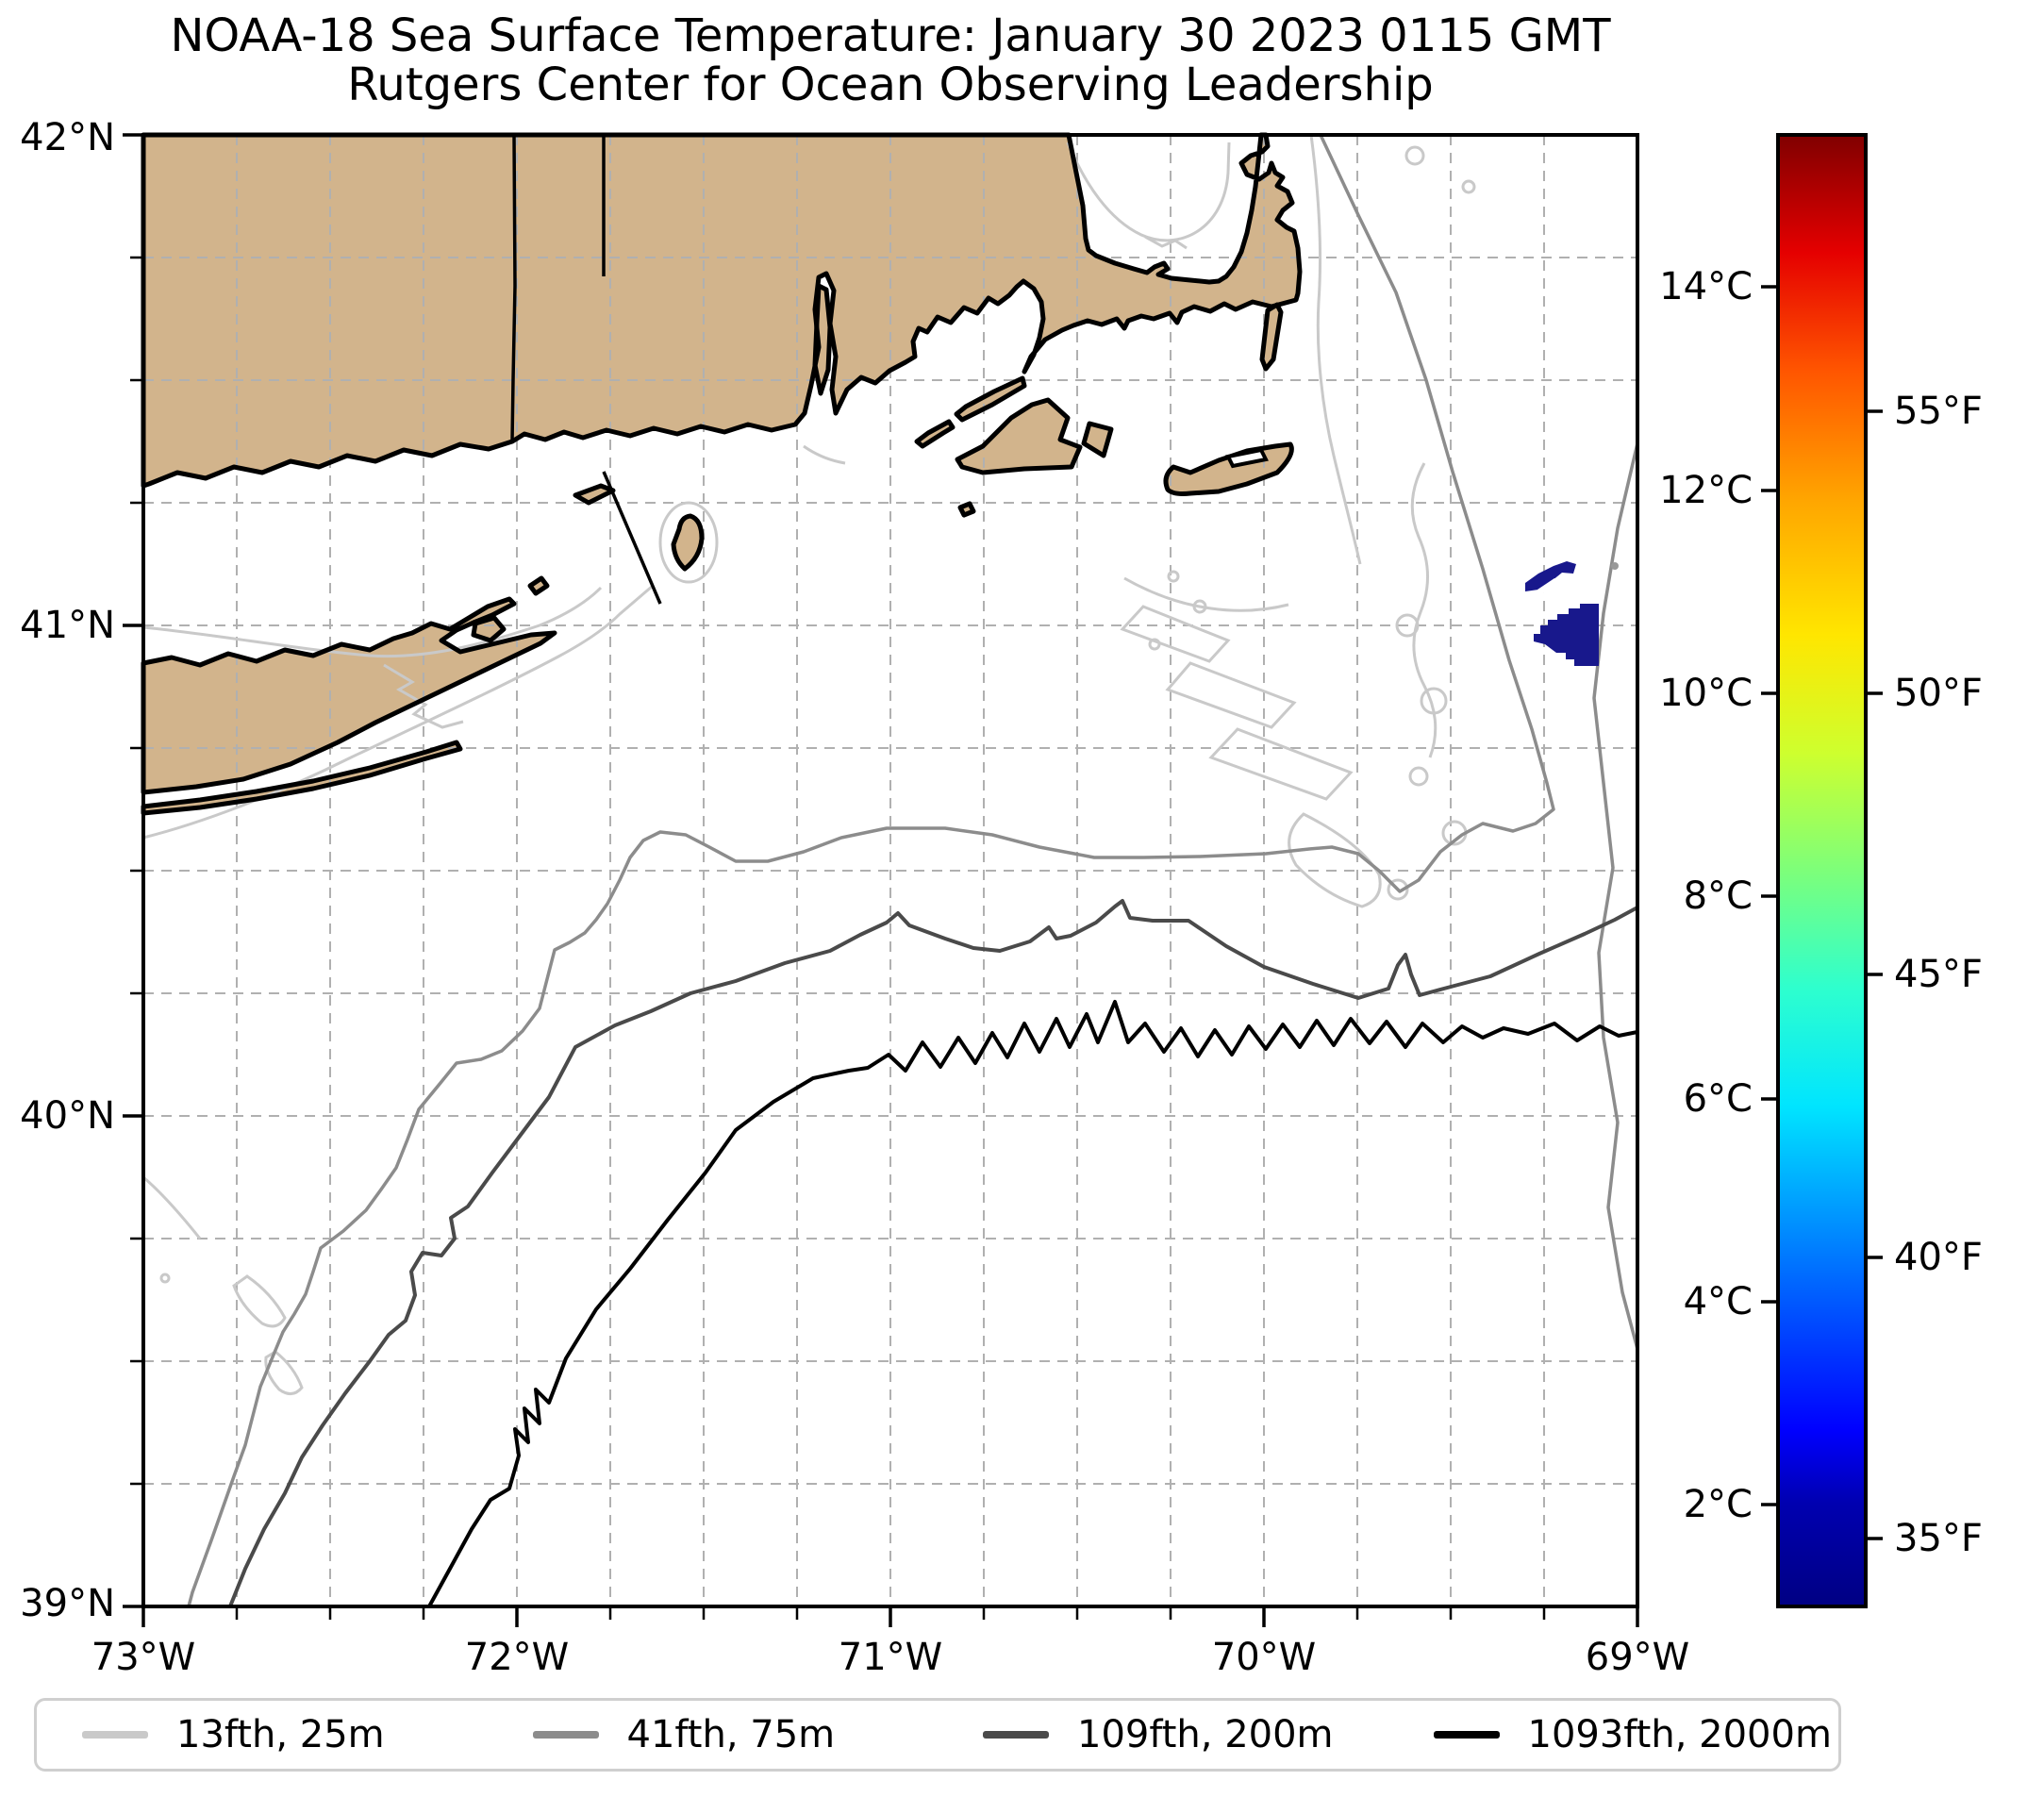  What do you see at coordinates (1938, 974) in the screenshot?
I see `cbar-45F: 45°F` at bounding box center [1938, 974].